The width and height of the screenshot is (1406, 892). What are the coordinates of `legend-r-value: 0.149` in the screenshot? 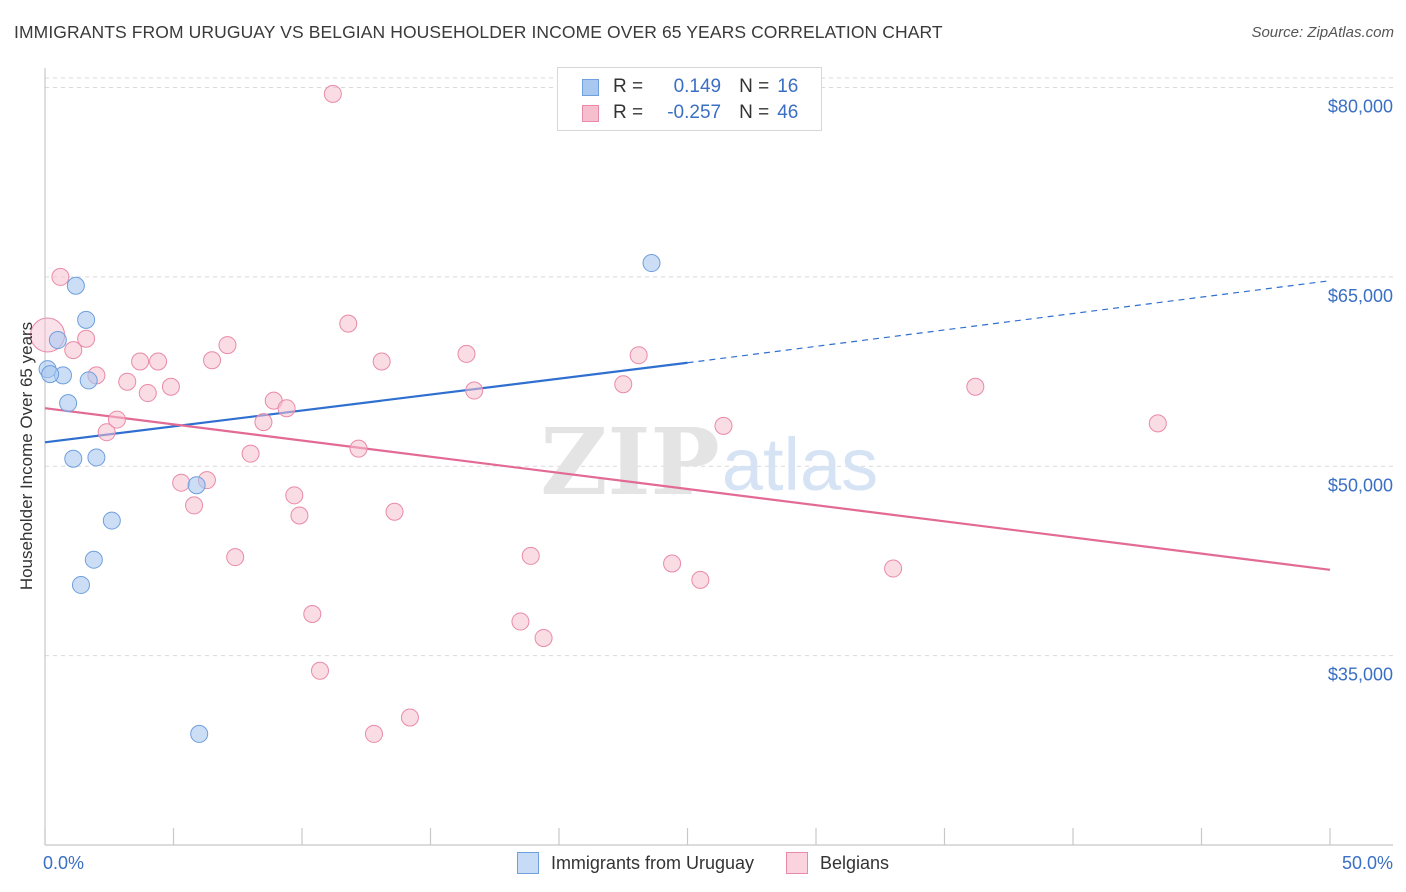 It's located at (697, 86).